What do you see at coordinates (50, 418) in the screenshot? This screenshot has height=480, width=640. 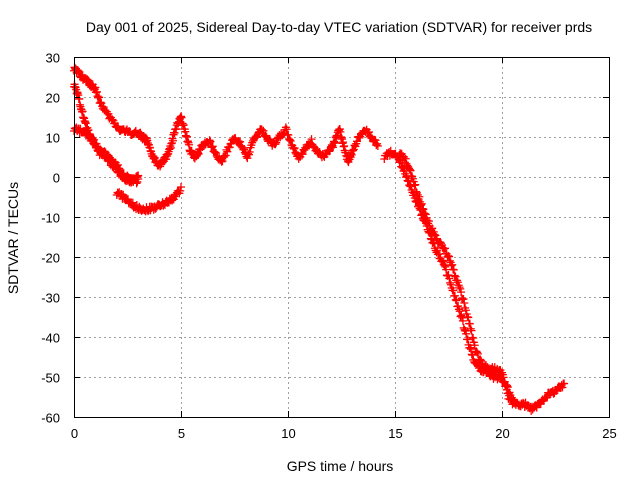 I see `y-tick-label: -60` at bounding box center [50, 418].